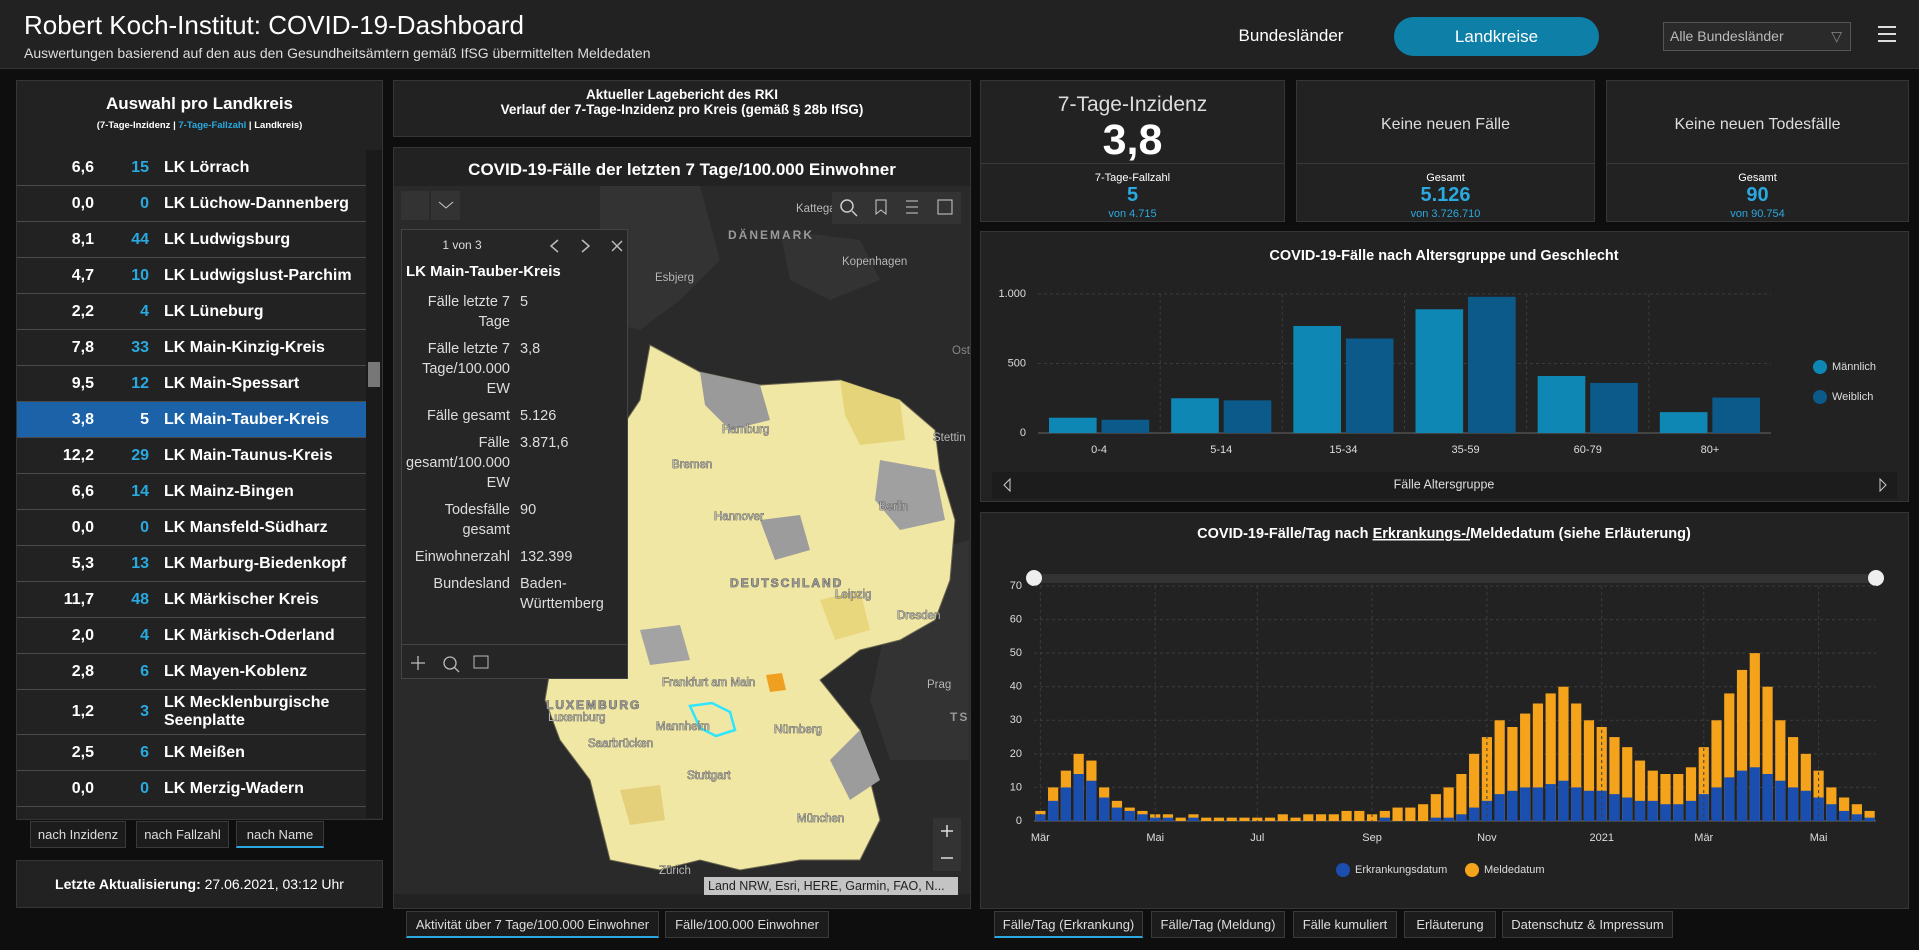  I want to click on nav-arrows, so click(1445, 485).